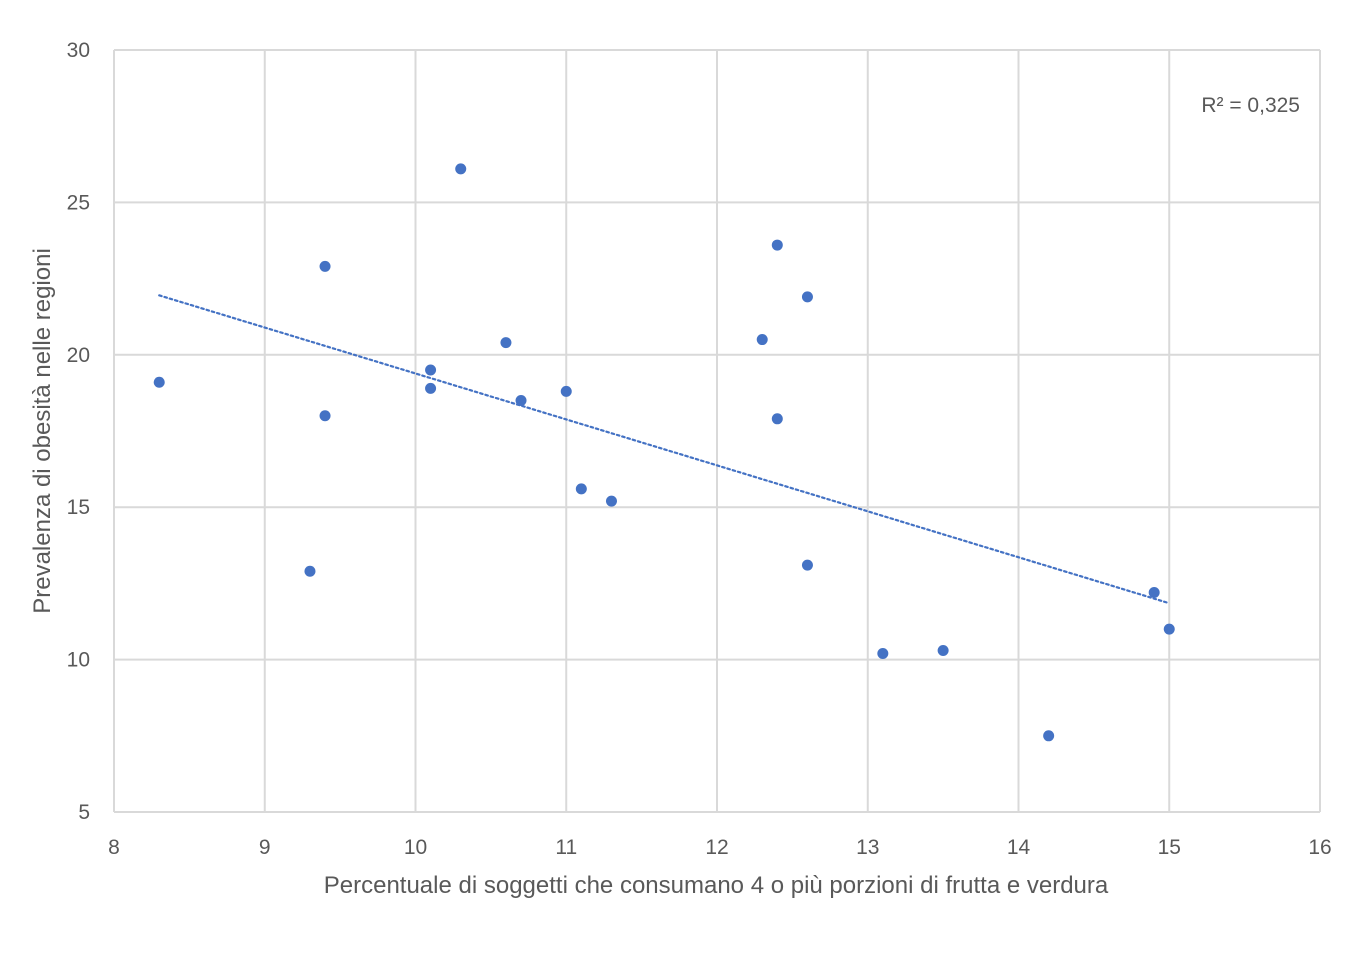  Describe the element at coordinates (84, 812) in the screenshot. I see `y-tick-label: 5` at that location.